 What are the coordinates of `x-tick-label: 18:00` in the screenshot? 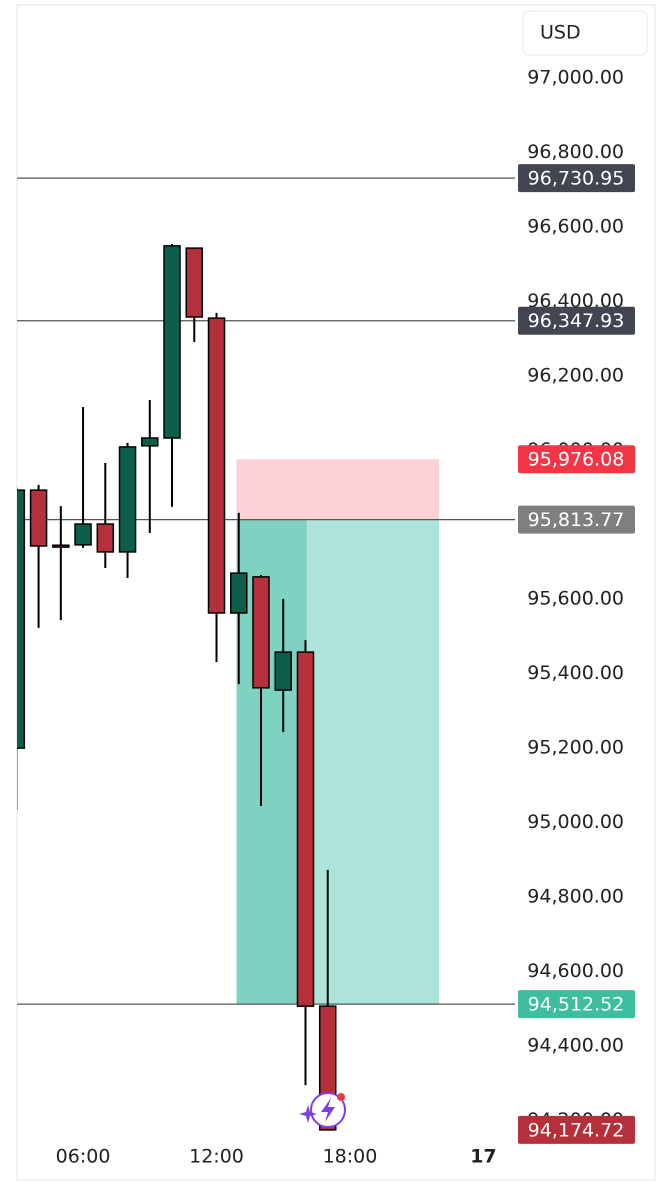 It's located at (350, 1157).